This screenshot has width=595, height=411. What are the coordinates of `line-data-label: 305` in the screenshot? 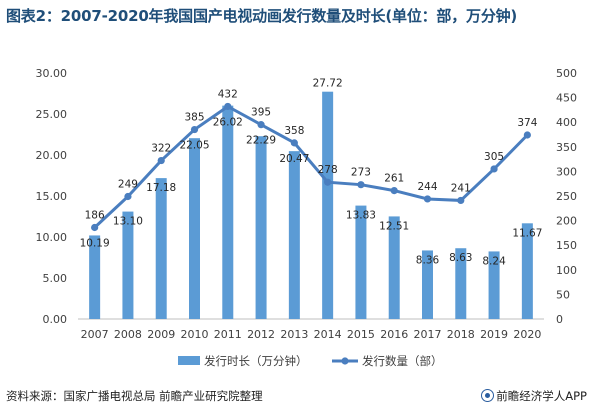 It's located at (494, 157).